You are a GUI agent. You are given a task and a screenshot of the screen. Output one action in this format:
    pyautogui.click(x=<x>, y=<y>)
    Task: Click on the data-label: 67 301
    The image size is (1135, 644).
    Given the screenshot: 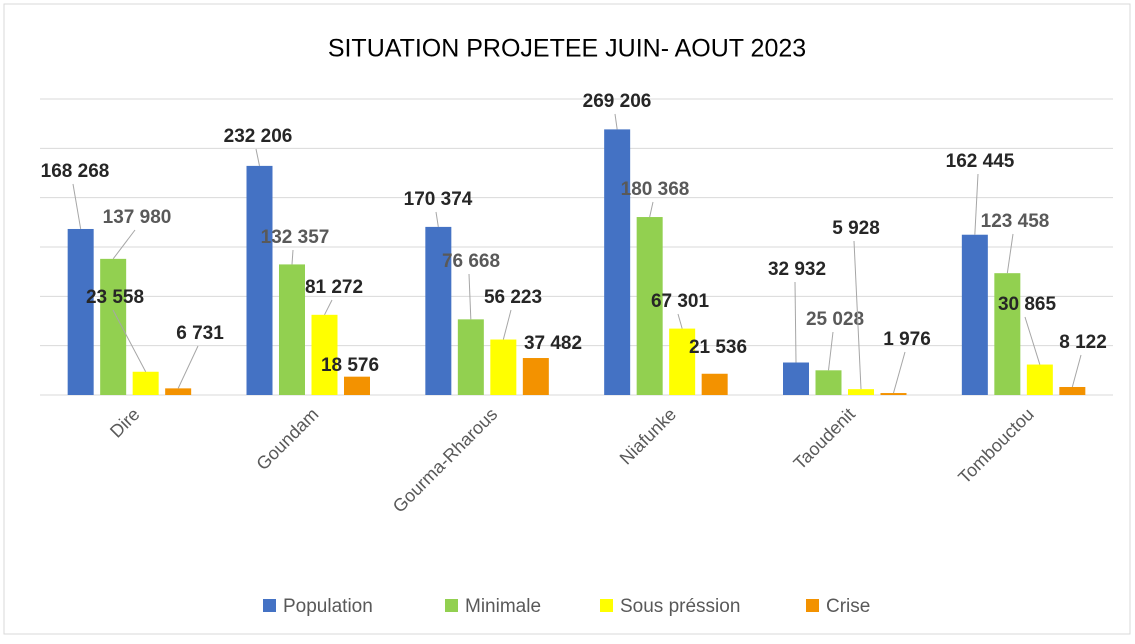 What is the action you would take?
    pyautogui.click(x=680, y=301)
    